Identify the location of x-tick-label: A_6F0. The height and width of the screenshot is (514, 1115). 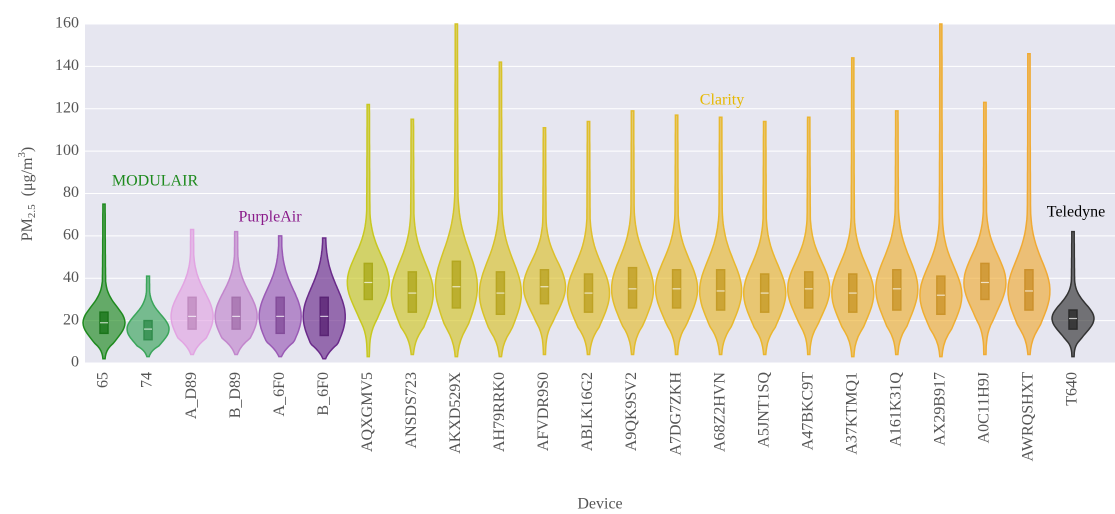
(279, 394).